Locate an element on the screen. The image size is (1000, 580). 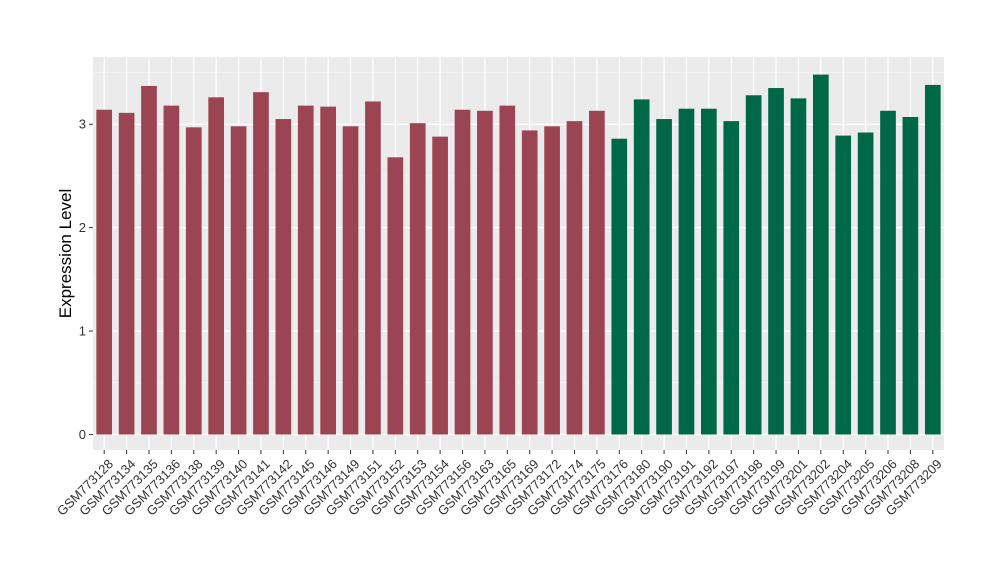
y-axis: 0 1 2 3 is located at coordinates (86, 279).